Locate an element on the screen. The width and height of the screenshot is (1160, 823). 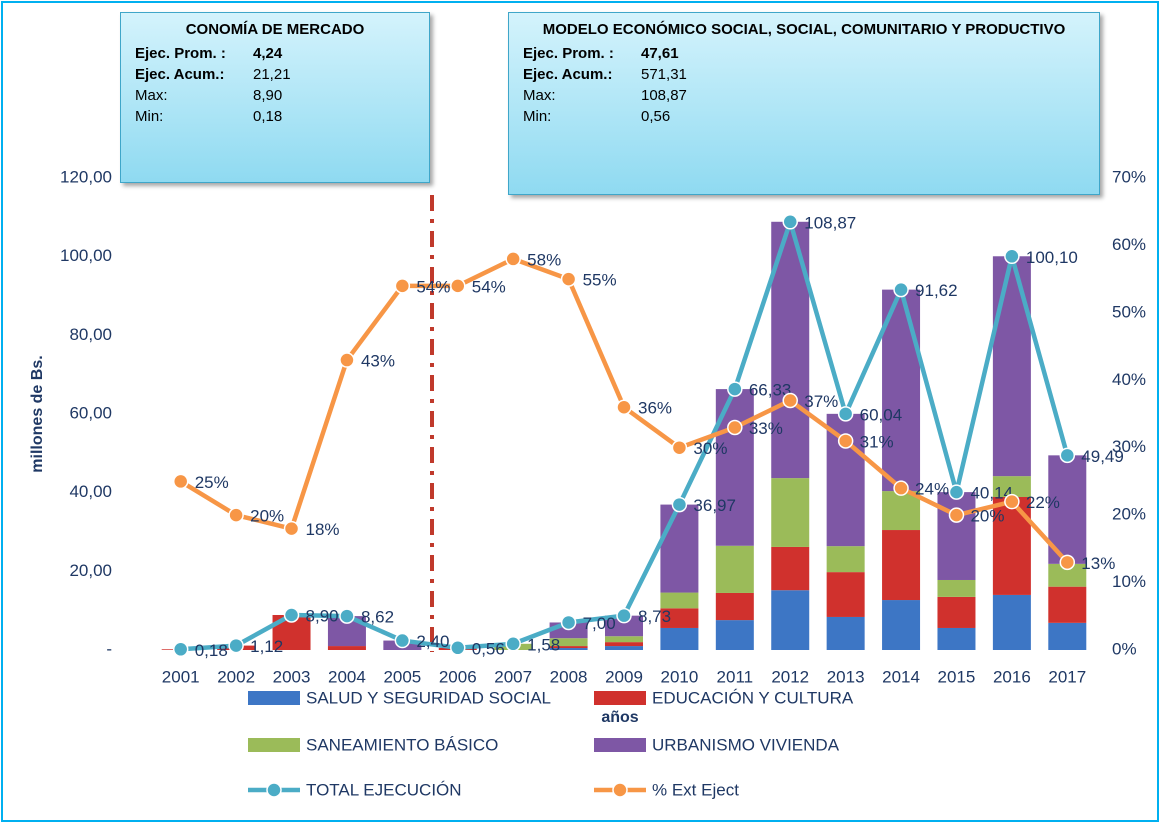
x-tick-label: 2015 is located at coordinates (957, 676).